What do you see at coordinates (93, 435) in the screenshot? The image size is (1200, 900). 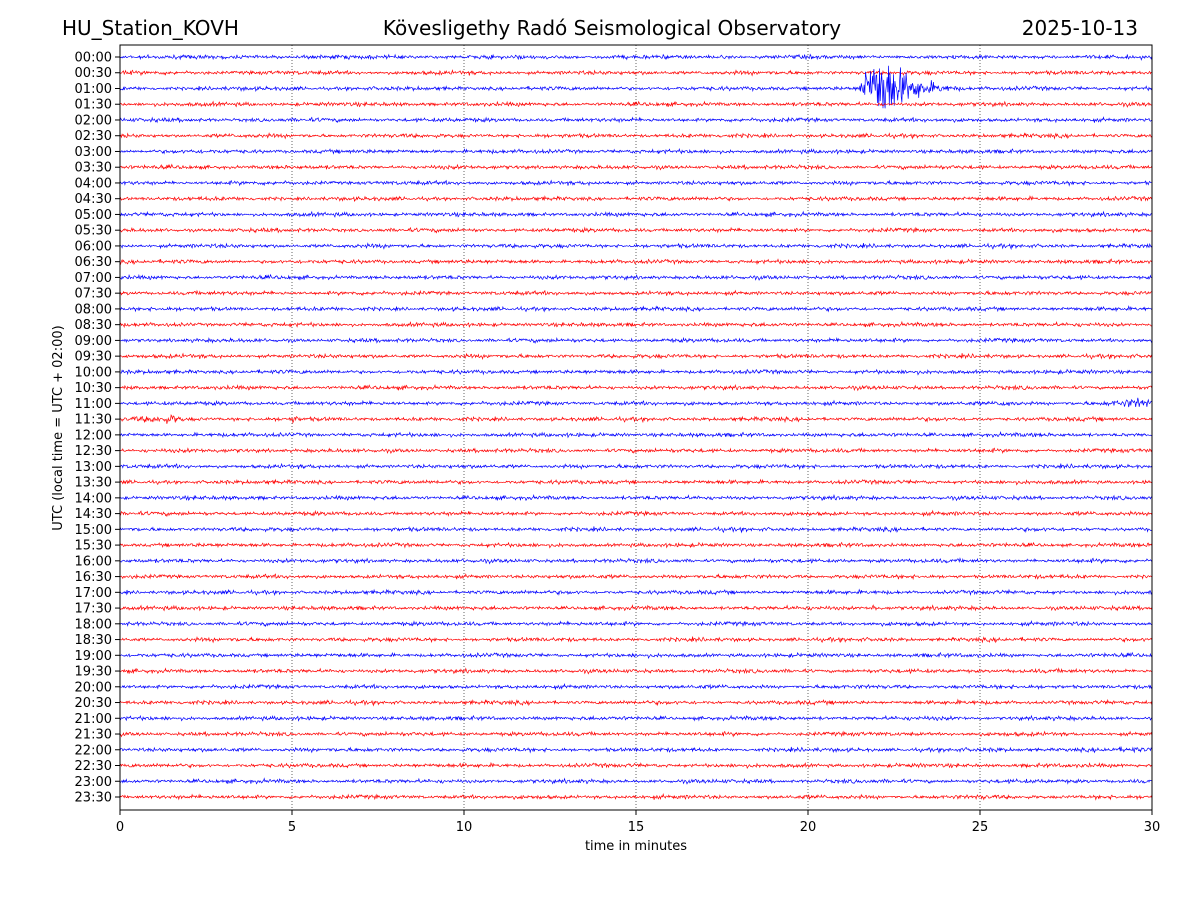 I see `y-tick-label: 12:00` at bounding box center [93, 435].